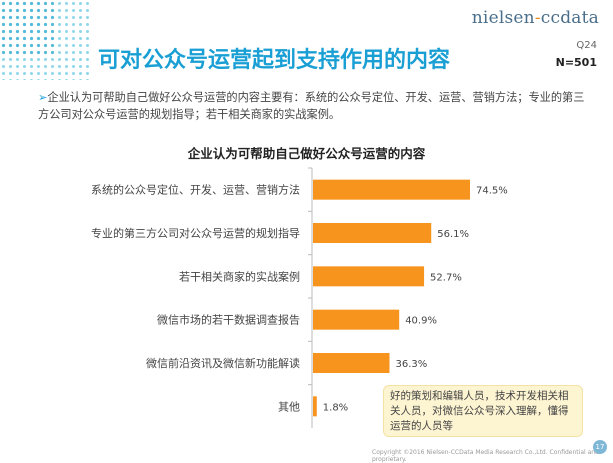 This screenshot has height=463, width=613. Describe the element at coordinates (483, 411) in the screenshot. I see `annotation-callout: 好的策划和编辑人员，技术开发相关相关人员，对微信公众号深入理解，懂得运营的人员等` at that location.